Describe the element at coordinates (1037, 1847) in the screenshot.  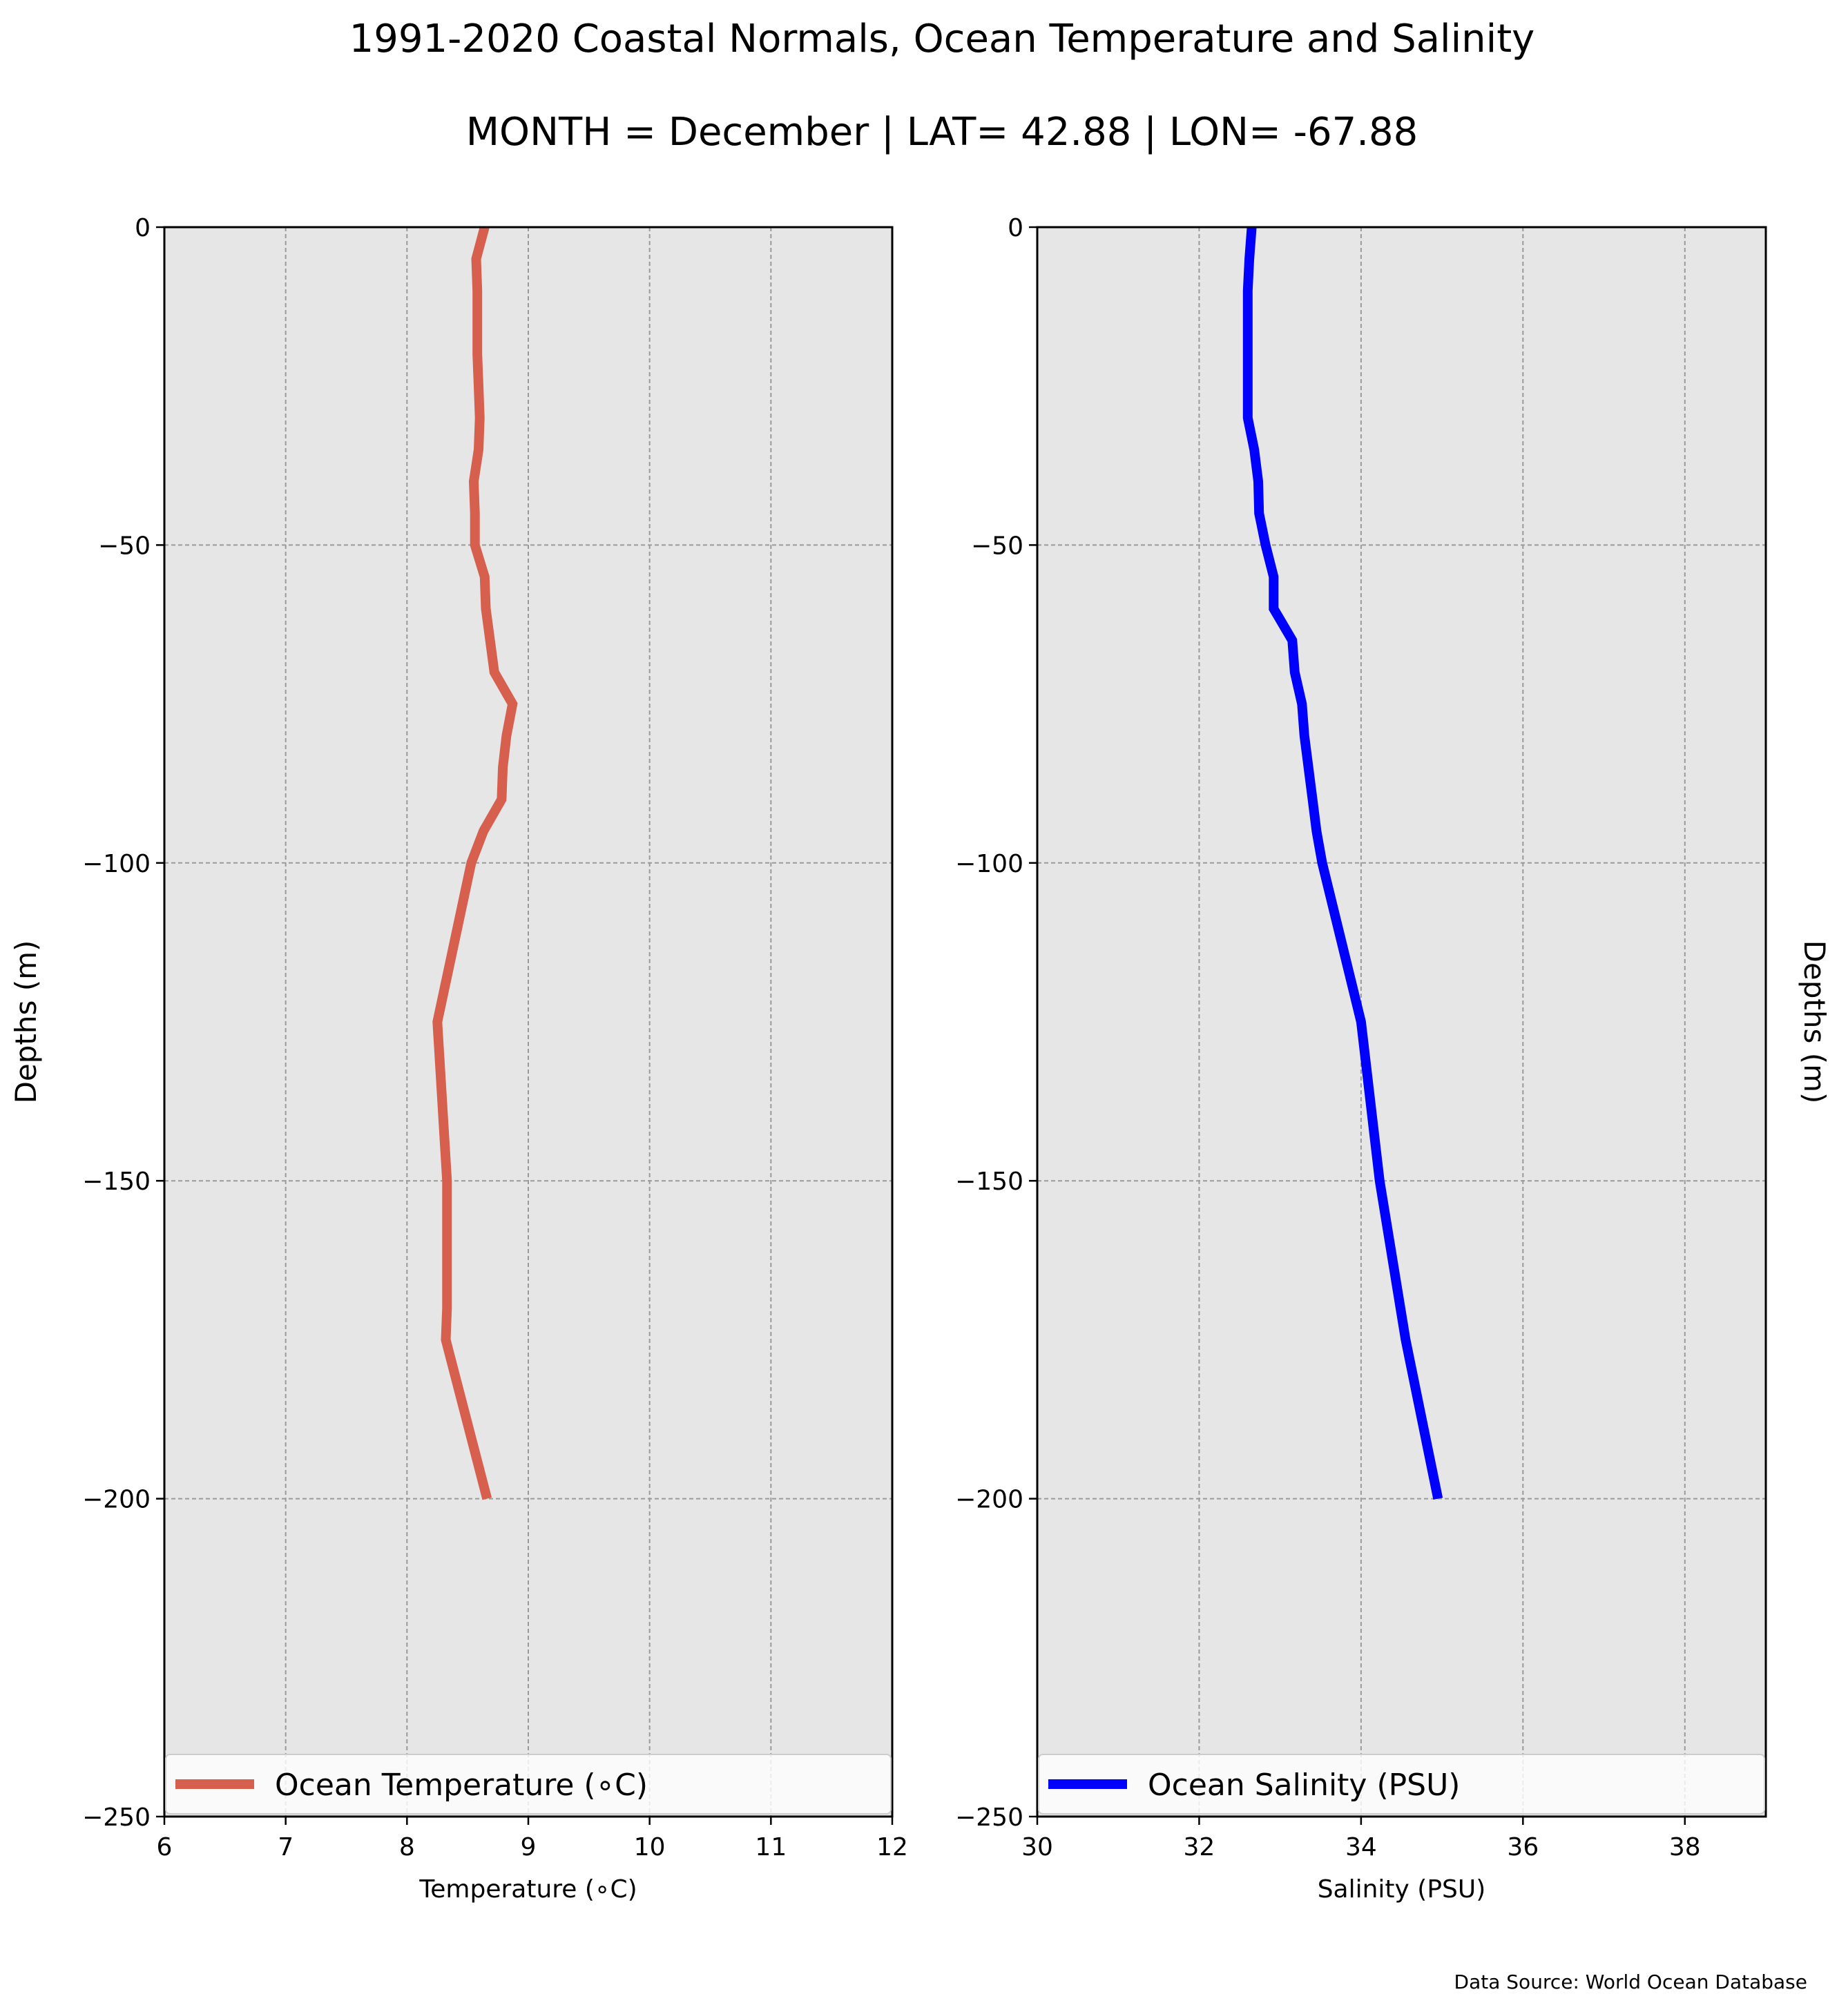
I see `x-tick-label: 30` at that location.